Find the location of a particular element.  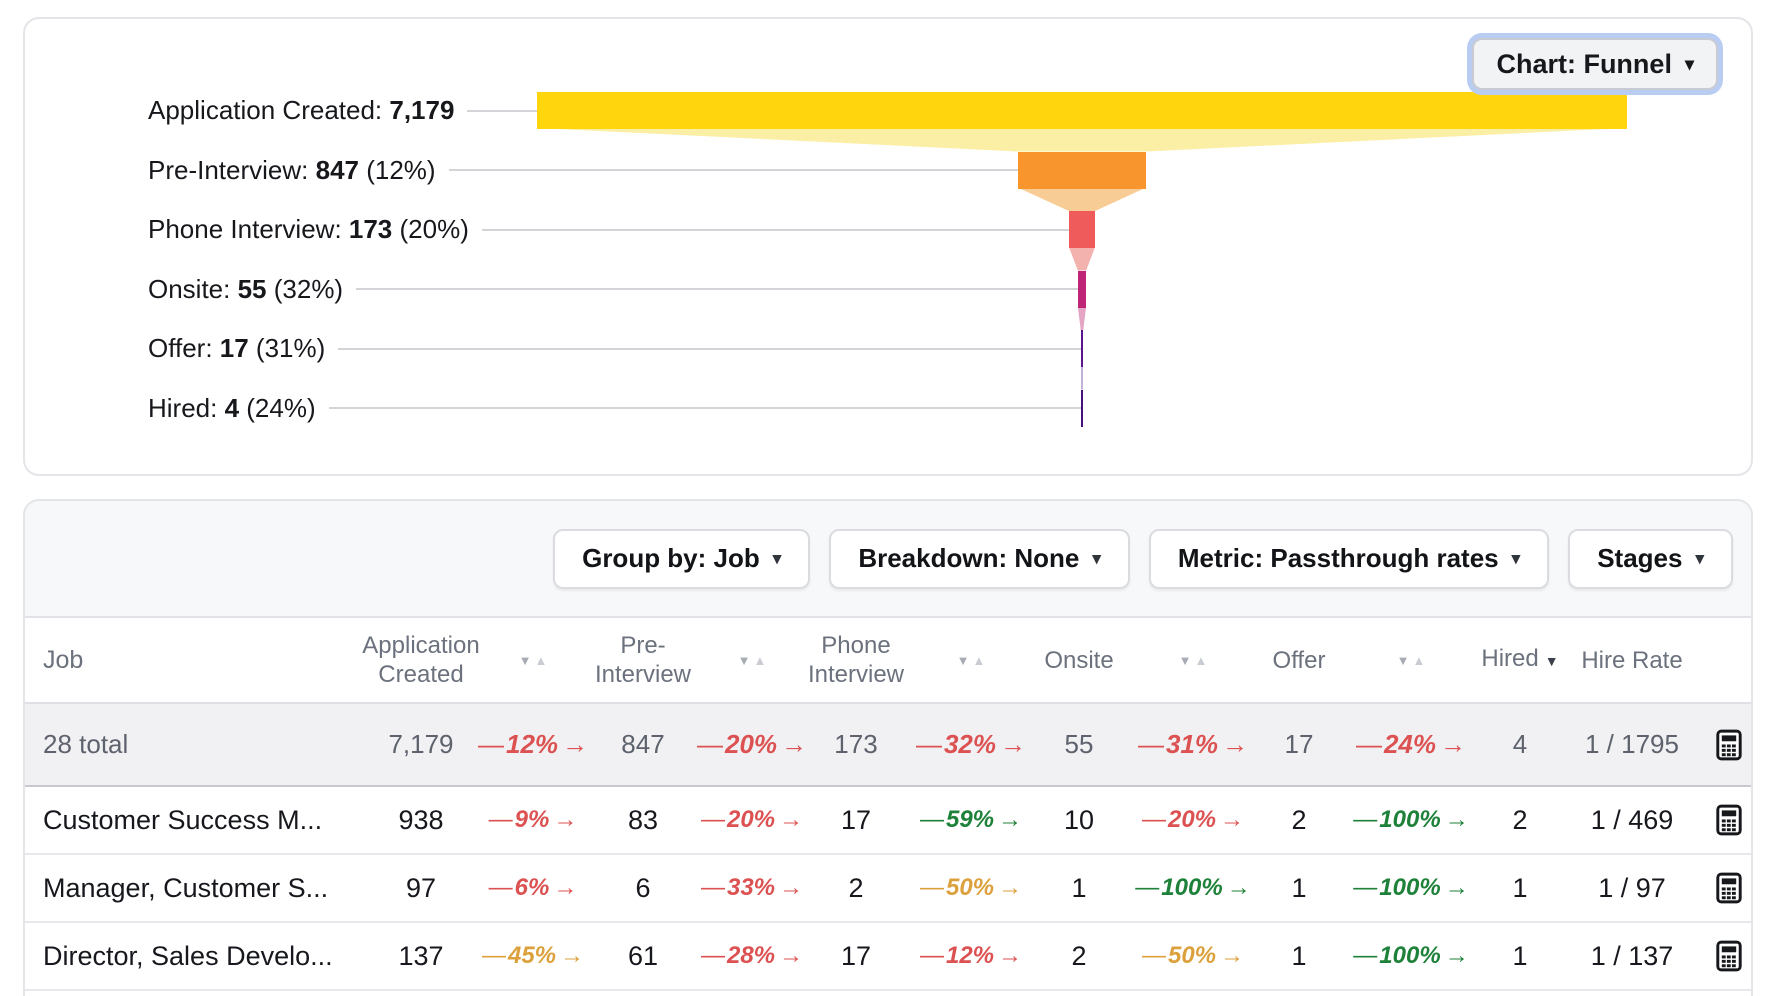

column-header-offer: Offer is located at coordinates (1299, 660).